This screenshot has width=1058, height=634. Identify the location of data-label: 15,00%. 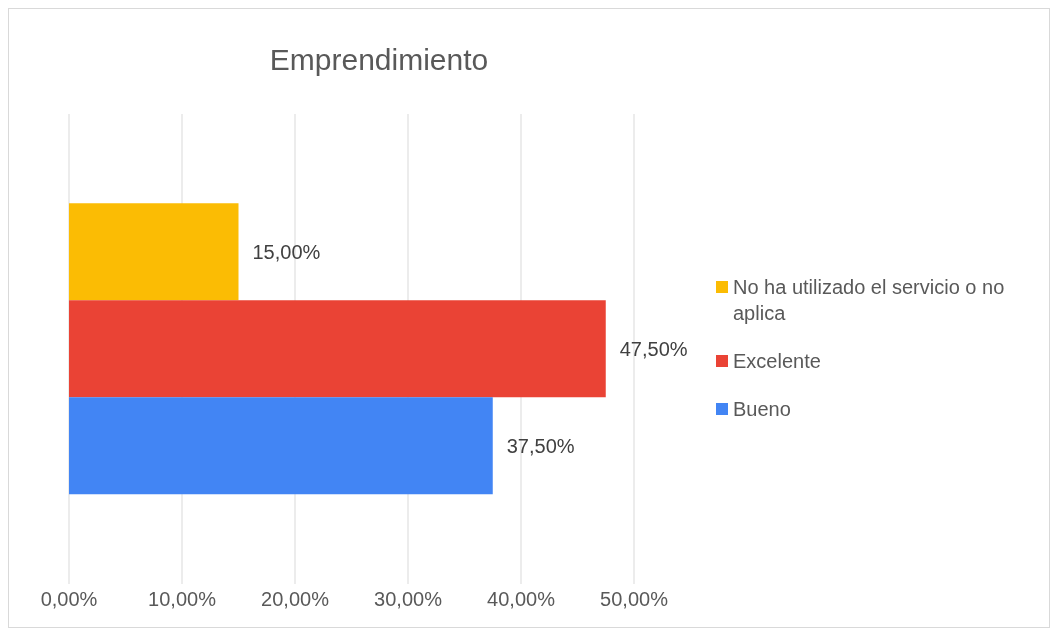
(286, 251).